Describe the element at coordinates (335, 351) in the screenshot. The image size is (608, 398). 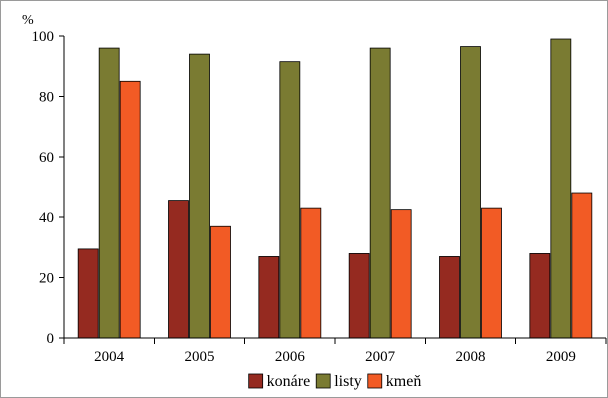
I see `x-axis-ticks: 2004 2005 2006 2007 2008 2009` at that location.